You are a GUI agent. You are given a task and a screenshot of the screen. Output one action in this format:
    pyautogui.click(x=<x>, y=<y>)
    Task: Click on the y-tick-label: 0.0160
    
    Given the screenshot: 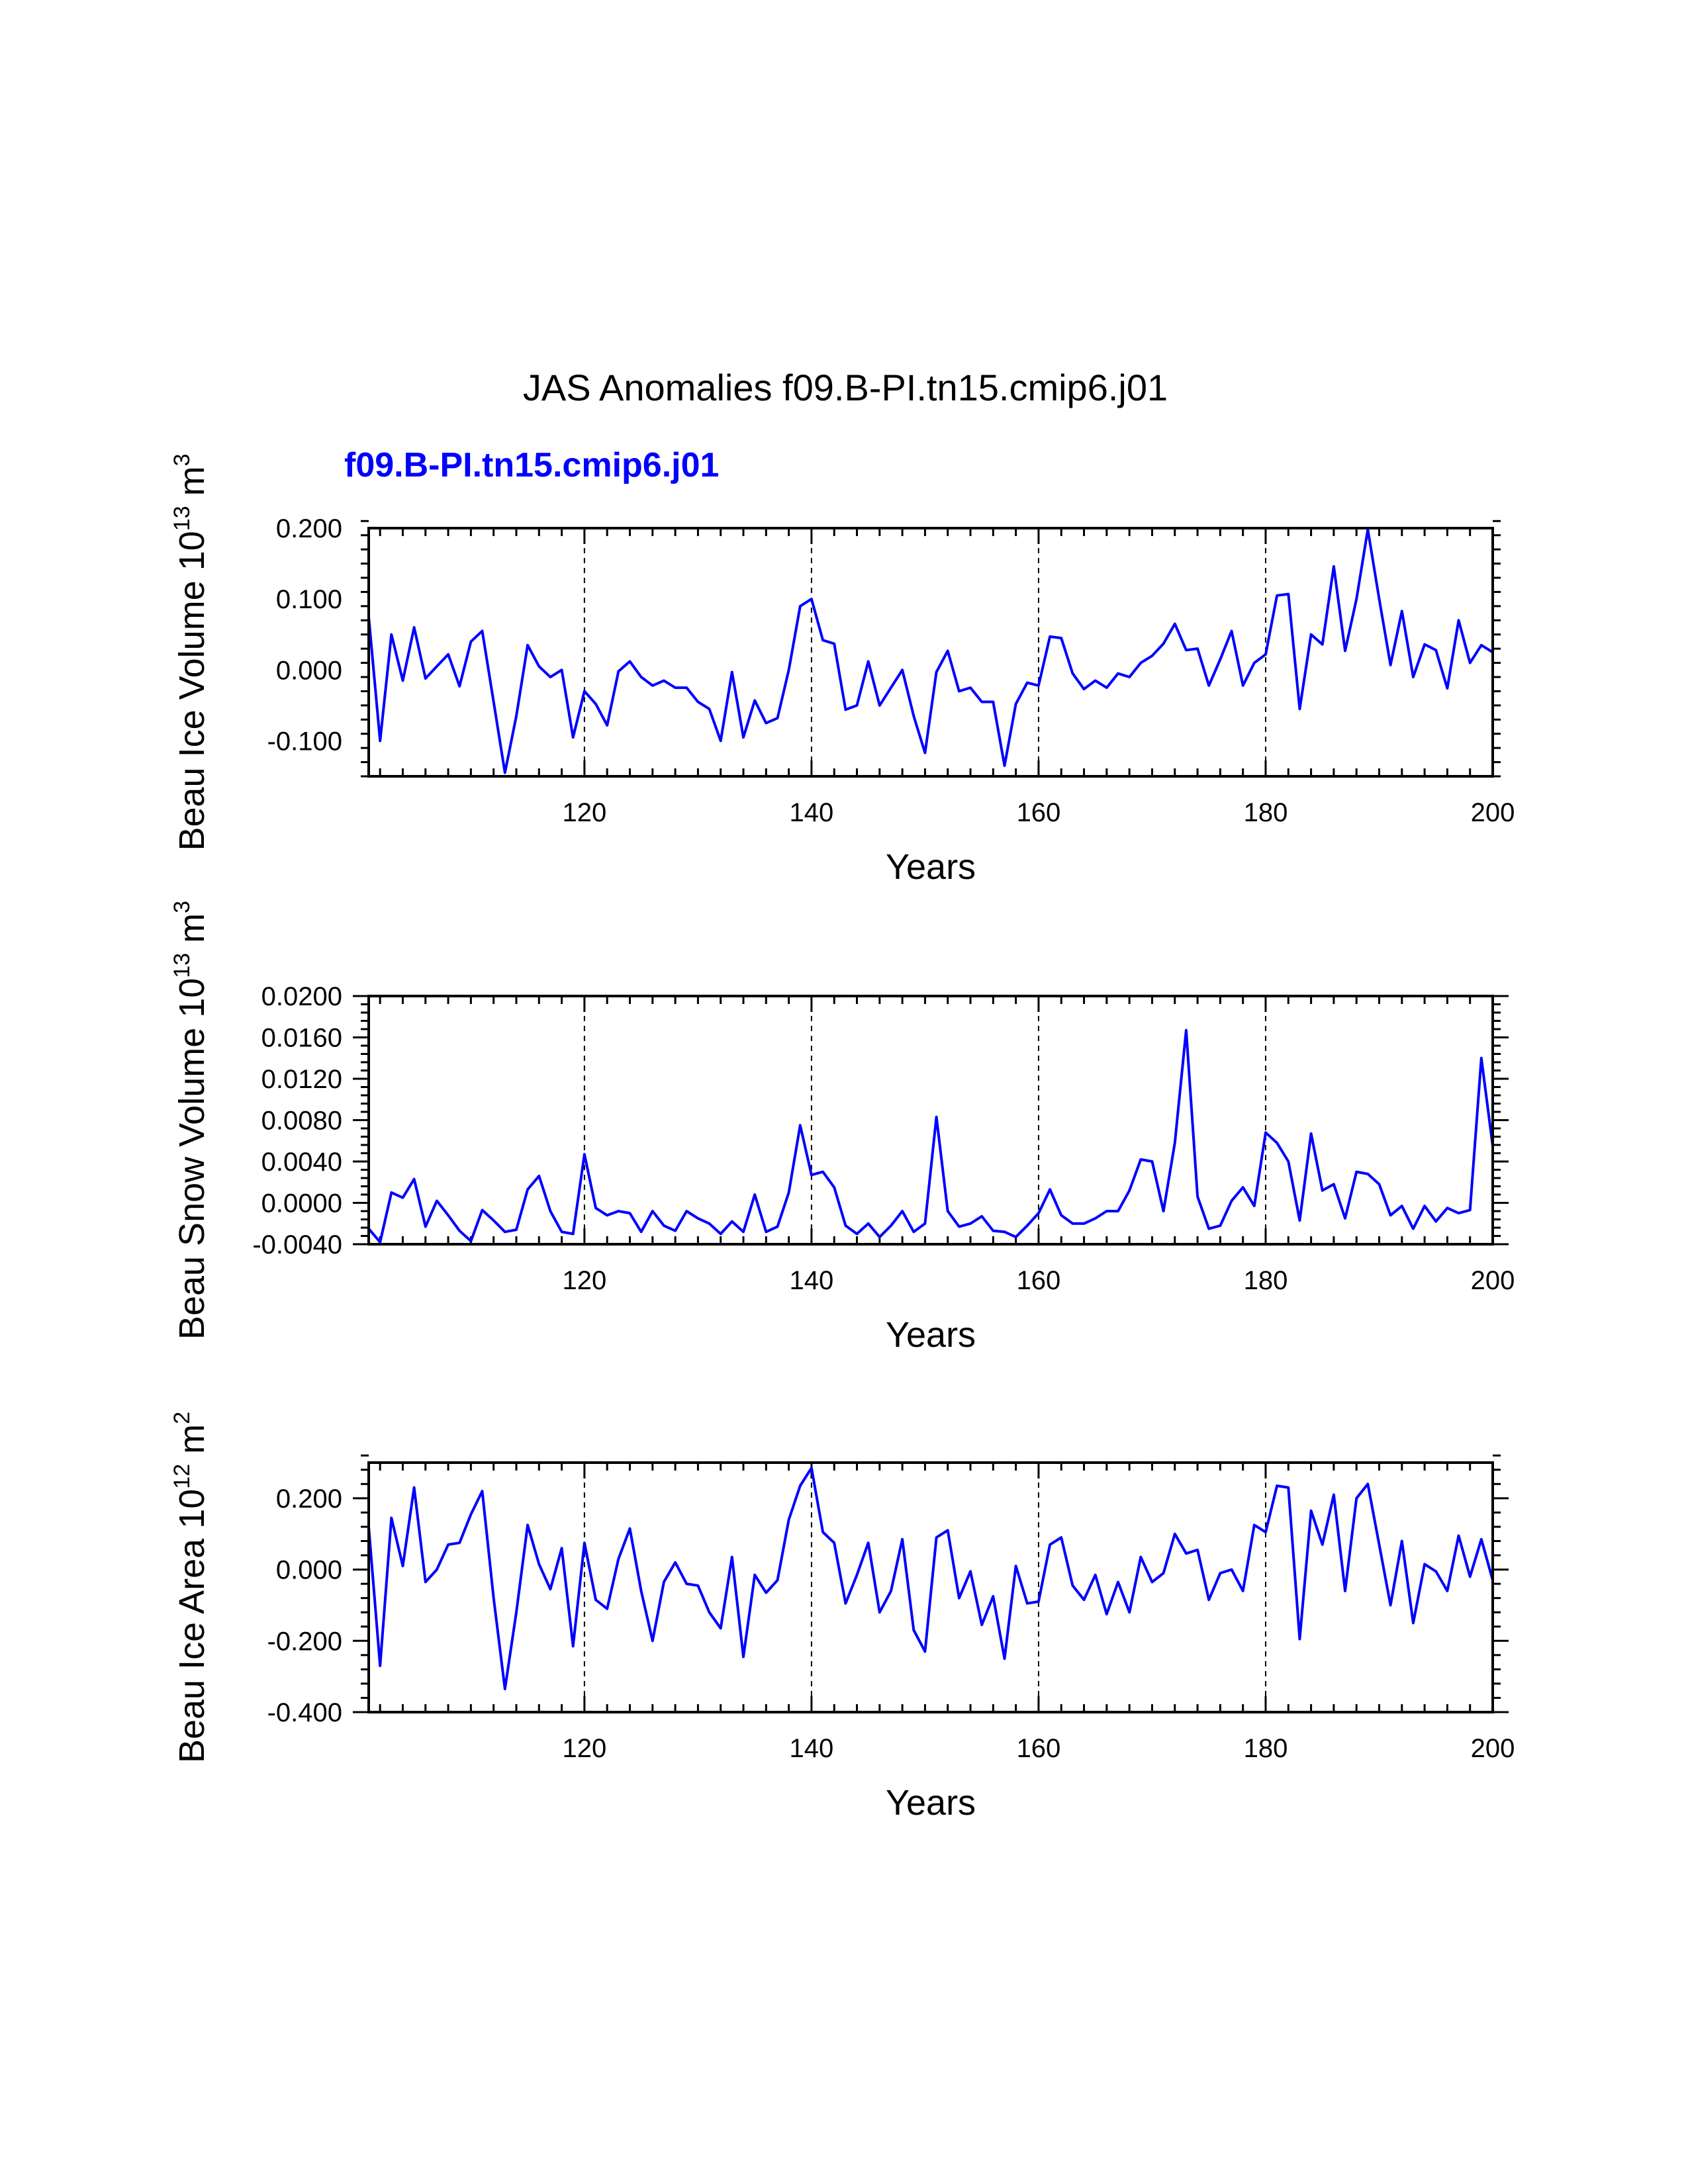 What is the action you would take?
    pyautogui.click(x=301, y=1038)
    